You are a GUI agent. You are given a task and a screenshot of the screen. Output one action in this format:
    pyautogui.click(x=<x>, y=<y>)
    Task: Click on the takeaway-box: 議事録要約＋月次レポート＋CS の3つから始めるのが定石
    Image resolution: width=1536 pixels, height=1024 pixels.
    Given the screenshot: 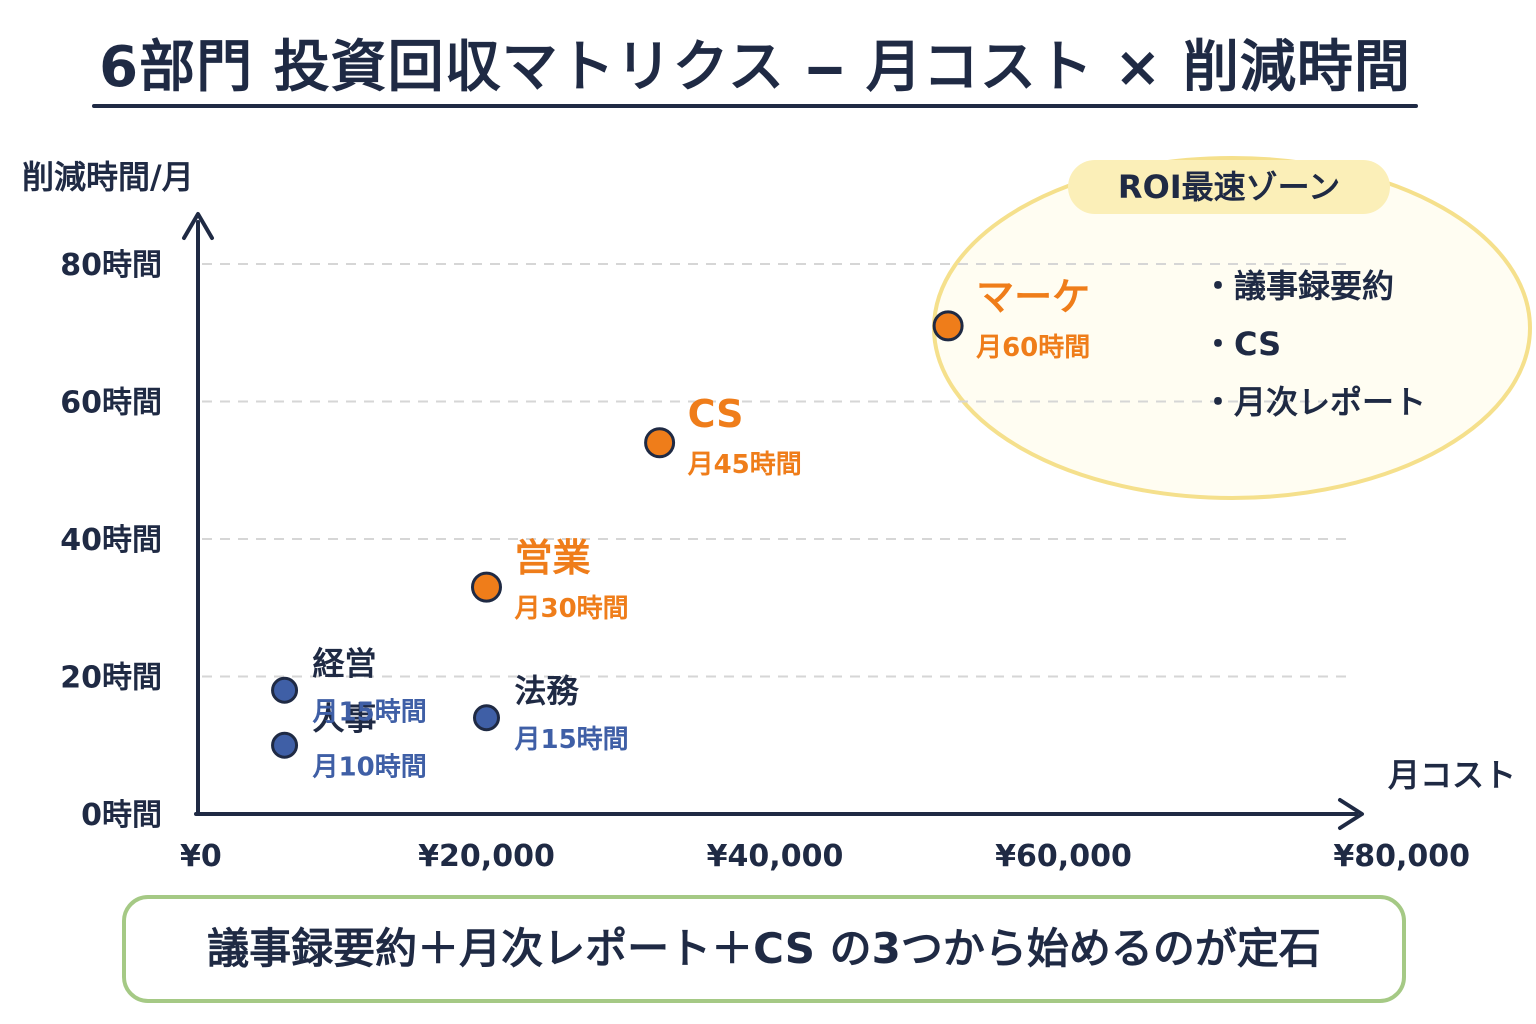 What is the action you would take?
    pyautogui.click(x=764, y=949)
    